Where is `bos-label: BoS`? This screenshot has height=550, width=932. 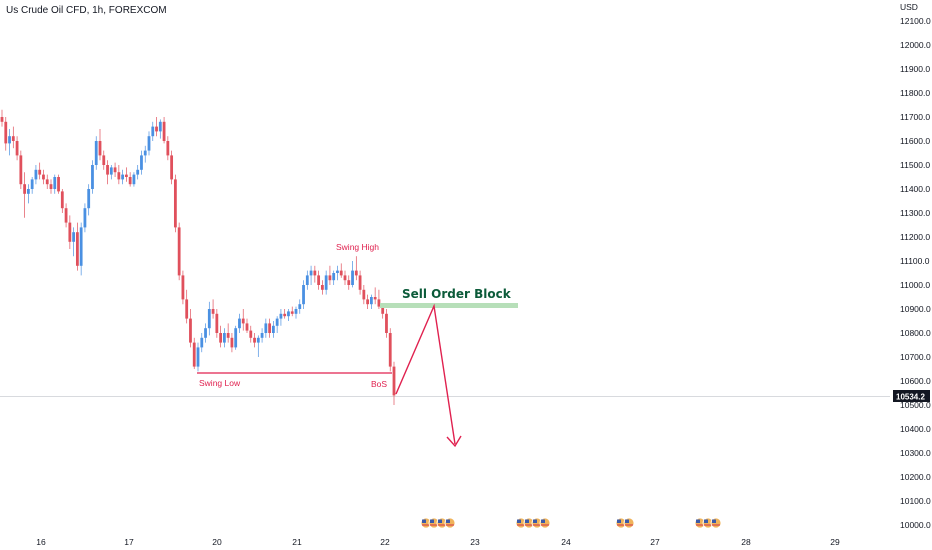
bos-label: BoS is located at coordinates (379, 384).